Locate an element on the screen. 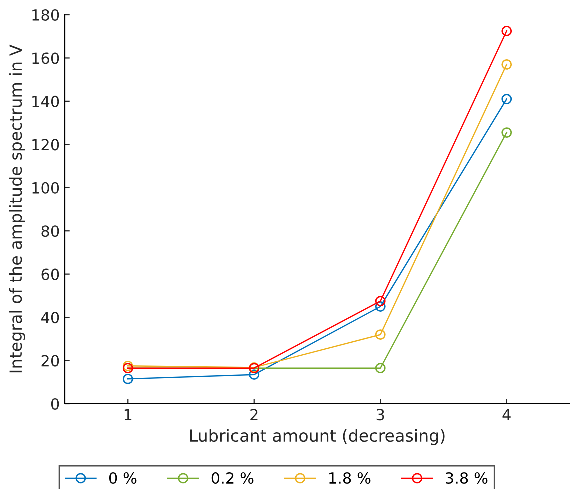 This screenshot has height=489, width=570. y-tick-label: 20 is located at coordinates (51, 361).